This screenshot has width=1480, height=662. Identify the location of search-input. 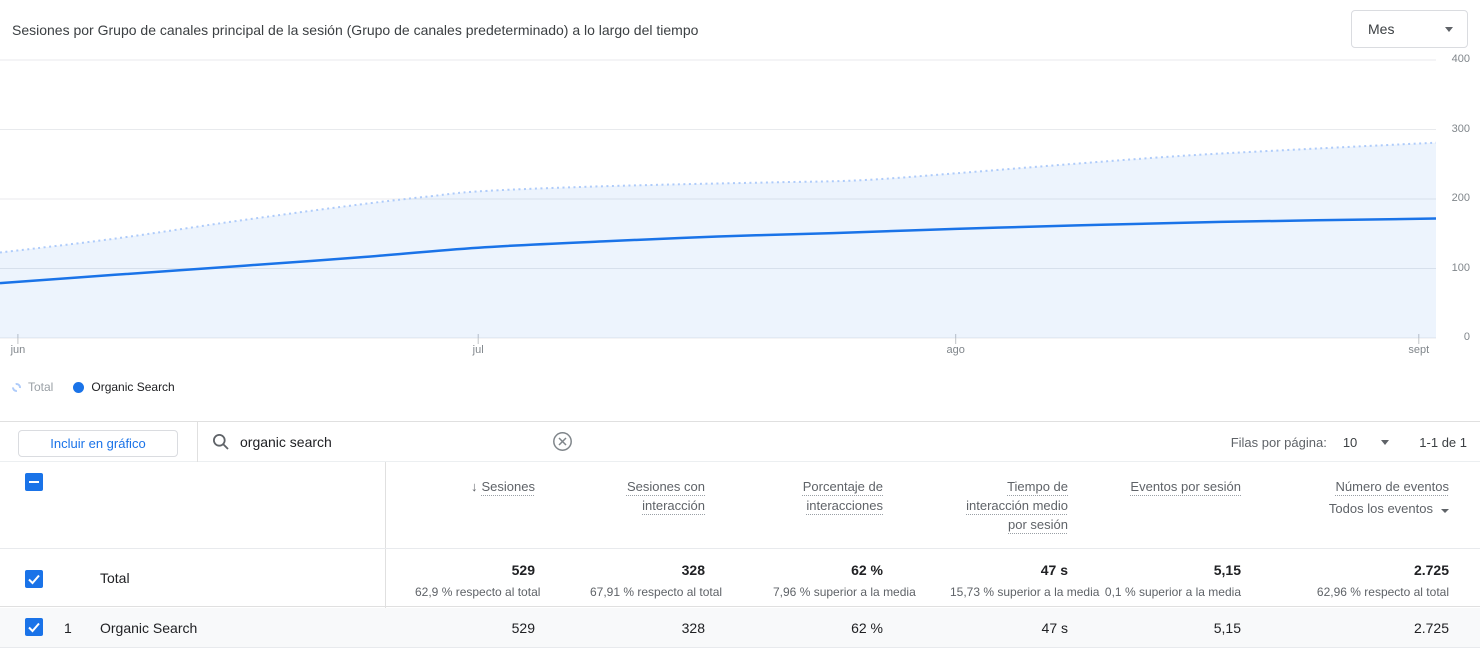
(385, 442).